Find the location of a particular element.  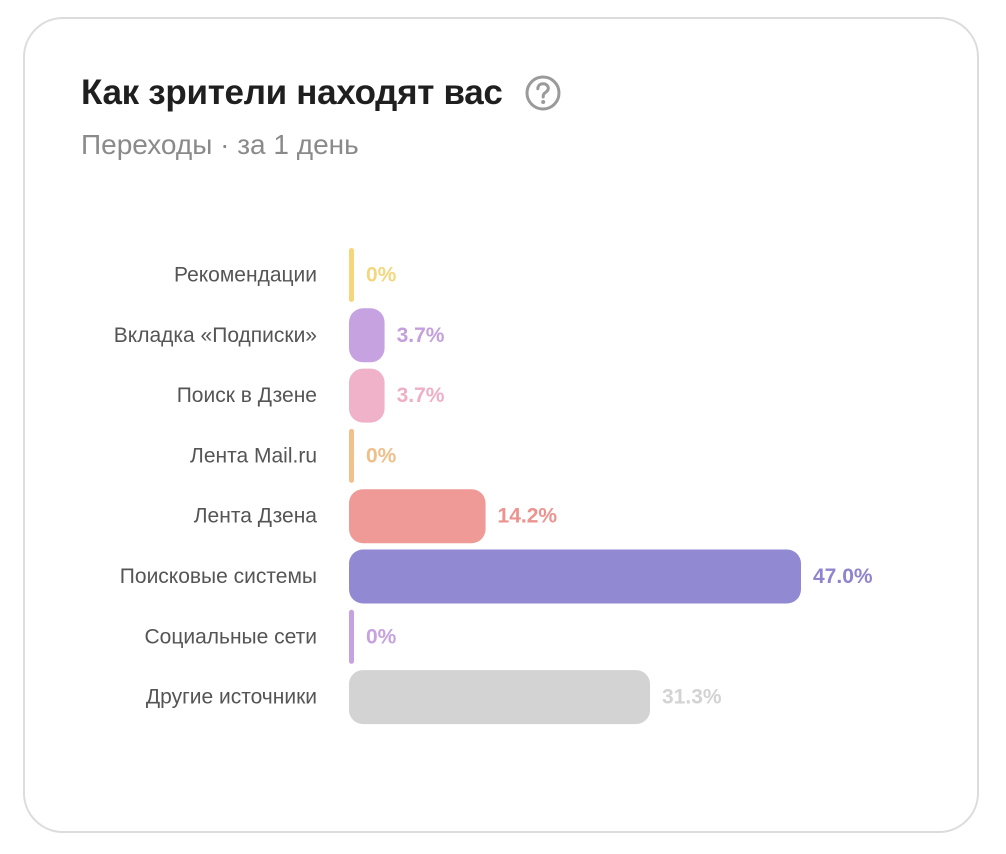

card-header: Как зрители находят вас is located at coordinates (321, 93).